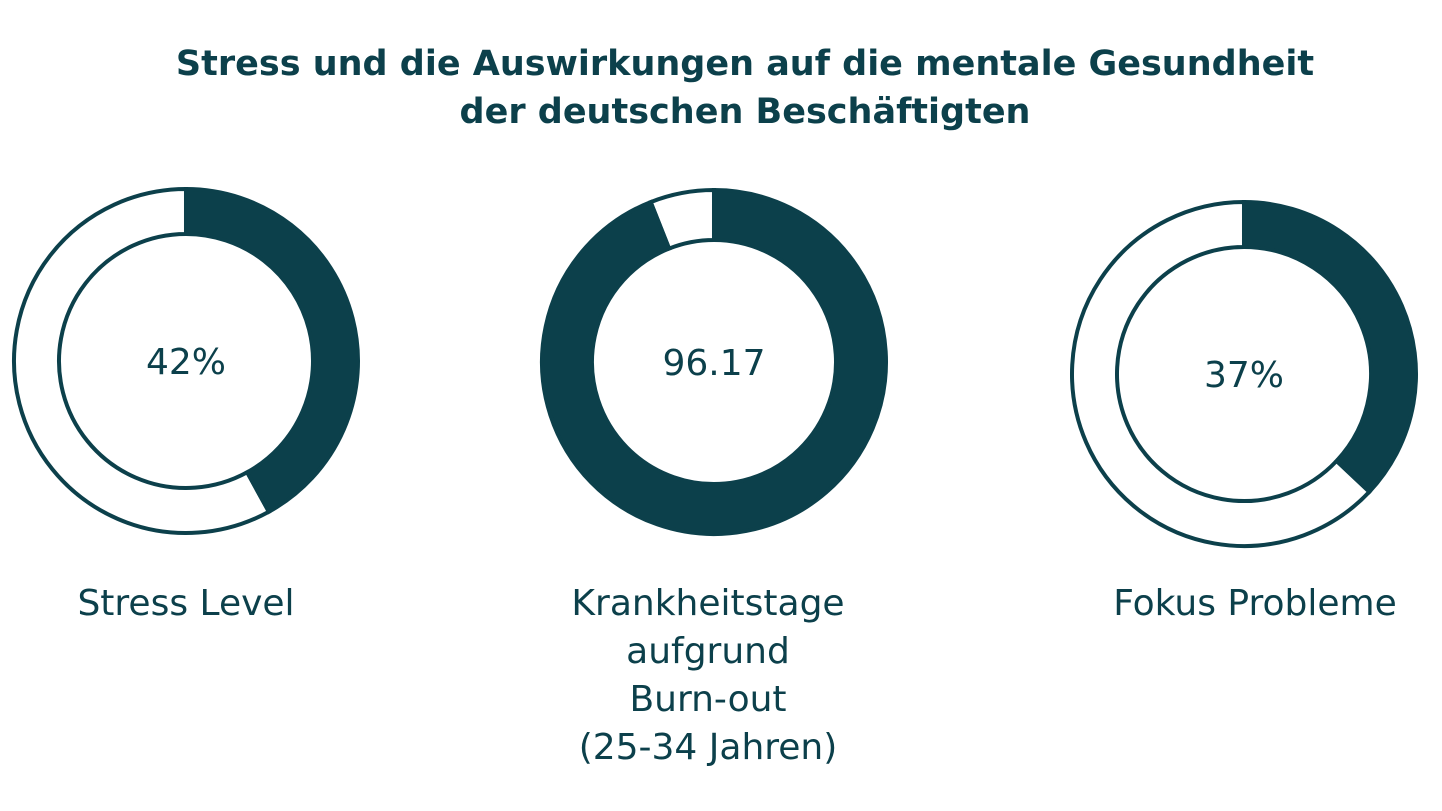  I want to click on donut-label-fokus-probleme: Fokus Probleme, so click(1248, 604).